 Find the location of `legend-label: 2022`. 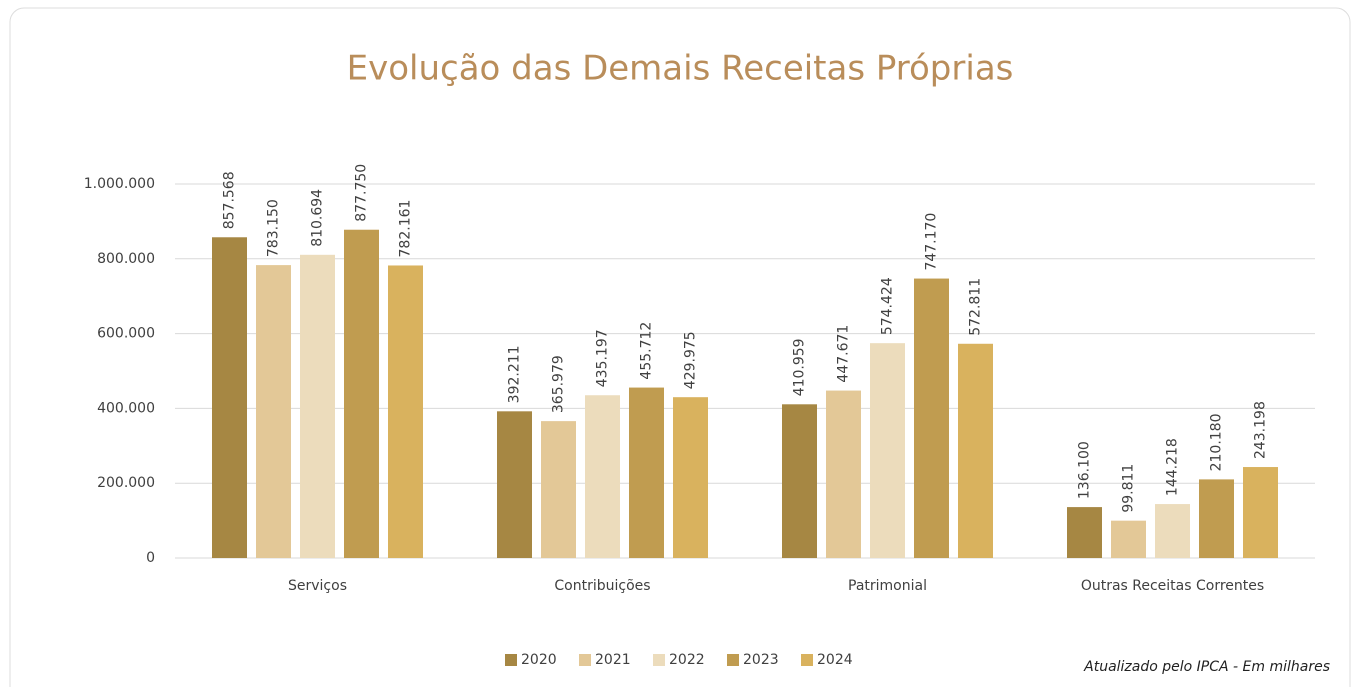

legend-label: 2022 is located at coordinates (687, 660).